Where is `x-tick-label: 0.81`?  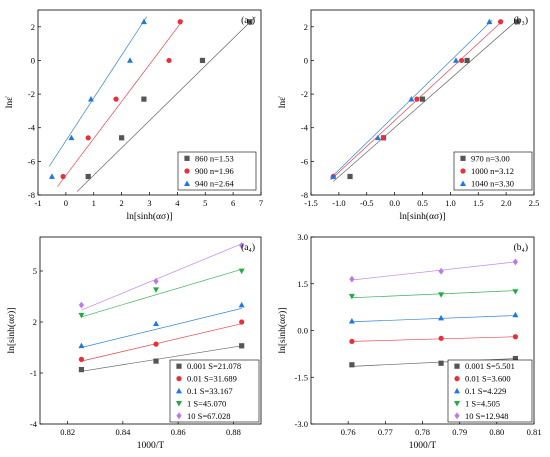
x-tick-label: 0.81 is located at coordinates (534, 432).